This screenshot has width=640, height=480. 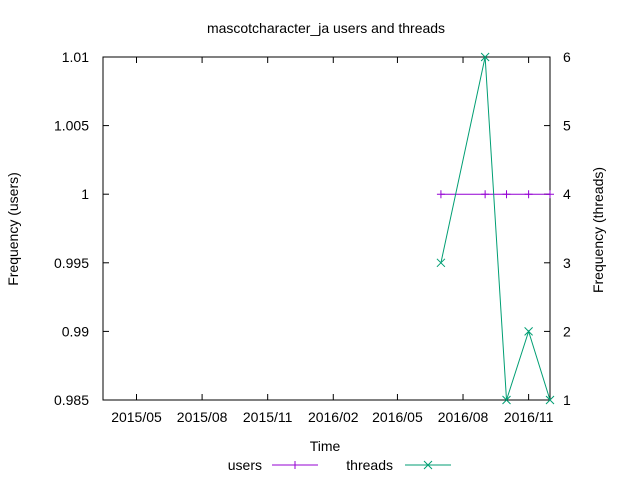 I want to click on y-left-tick-label: 1, so click(x=85, y=194).